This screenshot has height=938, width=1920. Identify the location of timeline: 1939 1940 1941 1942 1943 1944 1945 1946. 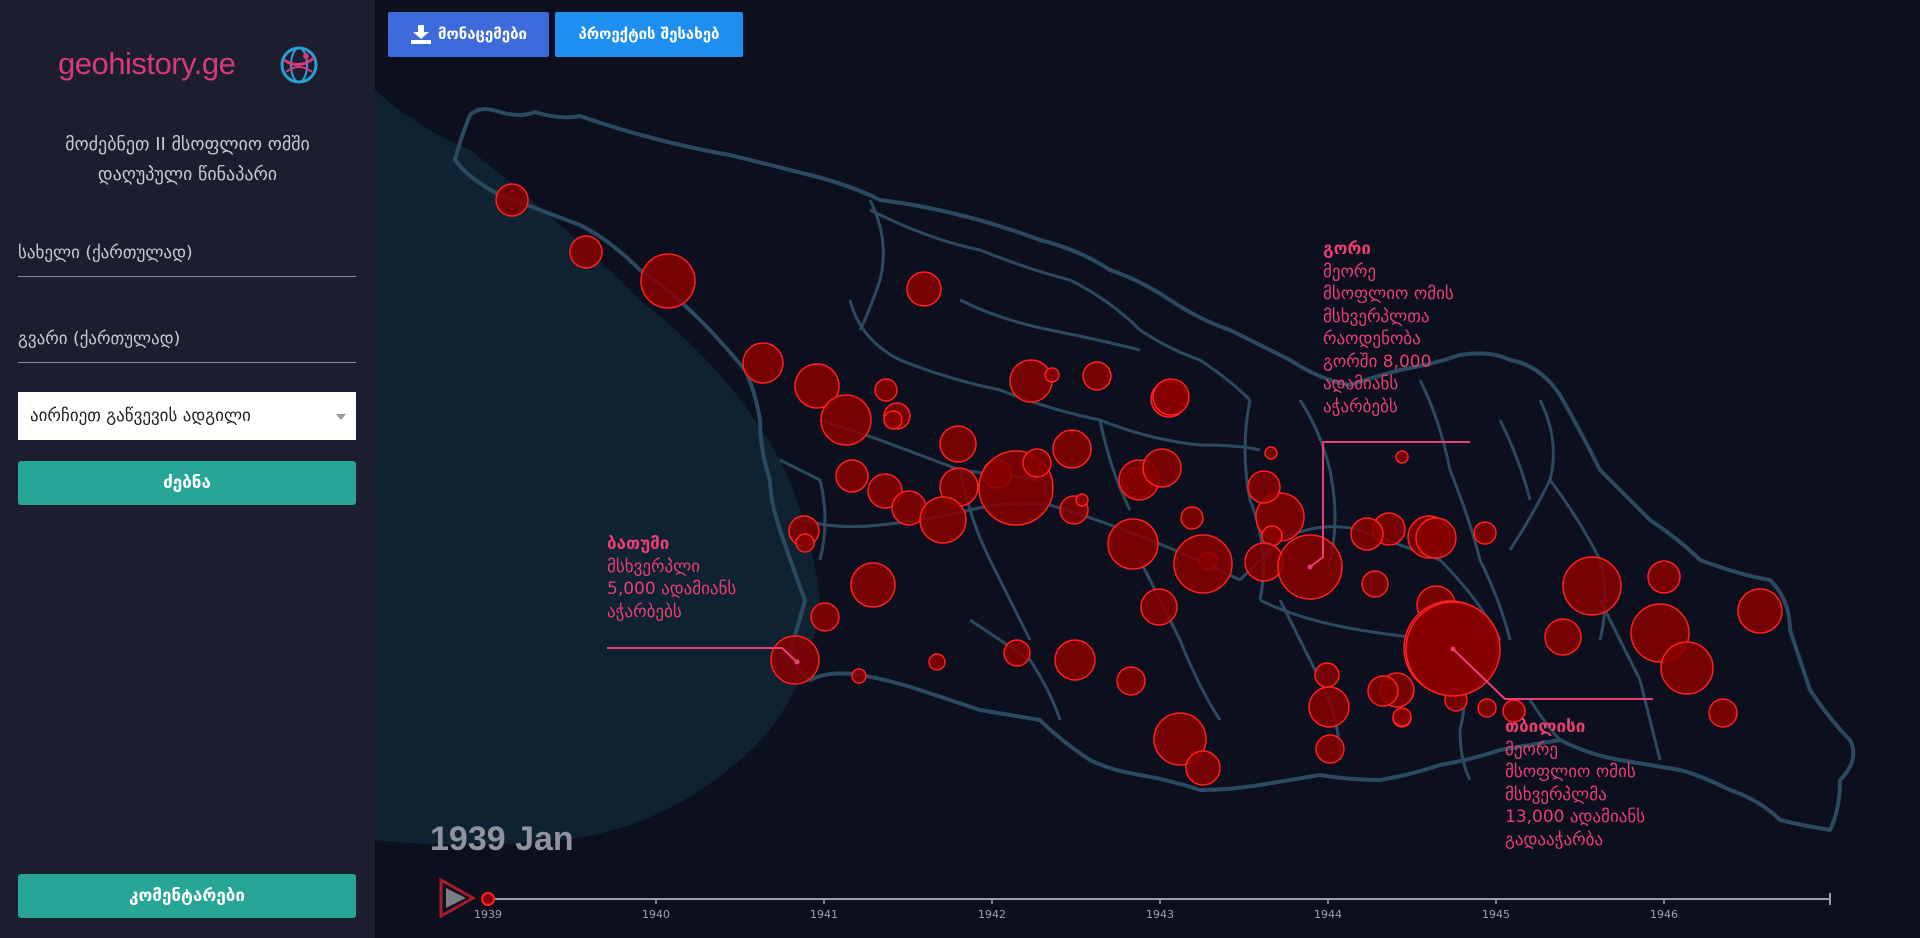
(1135, 899).